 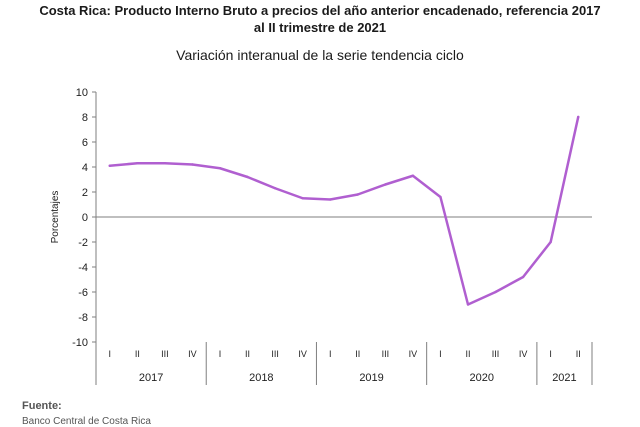 I want to click on y-tick-label: 10, so click(x=82, y=93).